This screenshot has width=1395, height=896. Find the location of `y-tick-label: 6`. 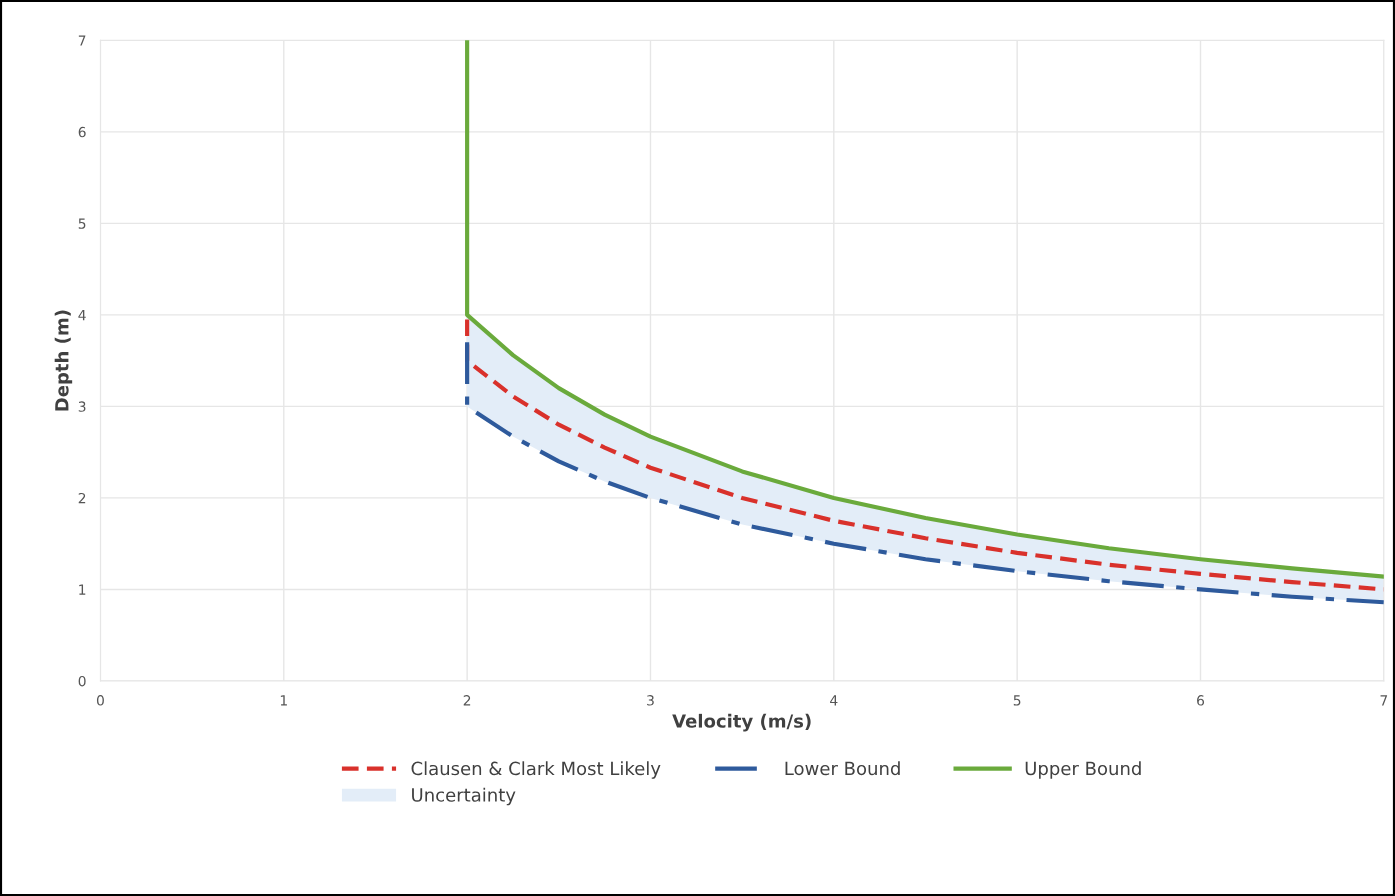

y-tick-label: 6 is located at coordinates (82, 132).